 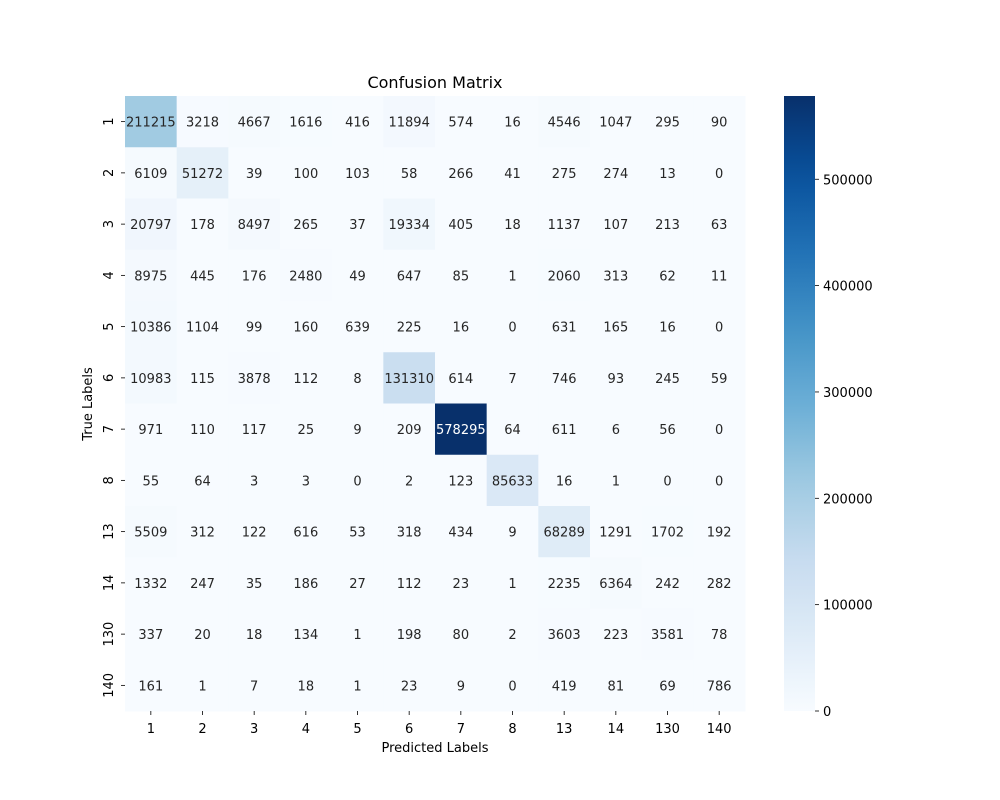 I want to click on x-tick-label: 7, so click(x=461, y=729).